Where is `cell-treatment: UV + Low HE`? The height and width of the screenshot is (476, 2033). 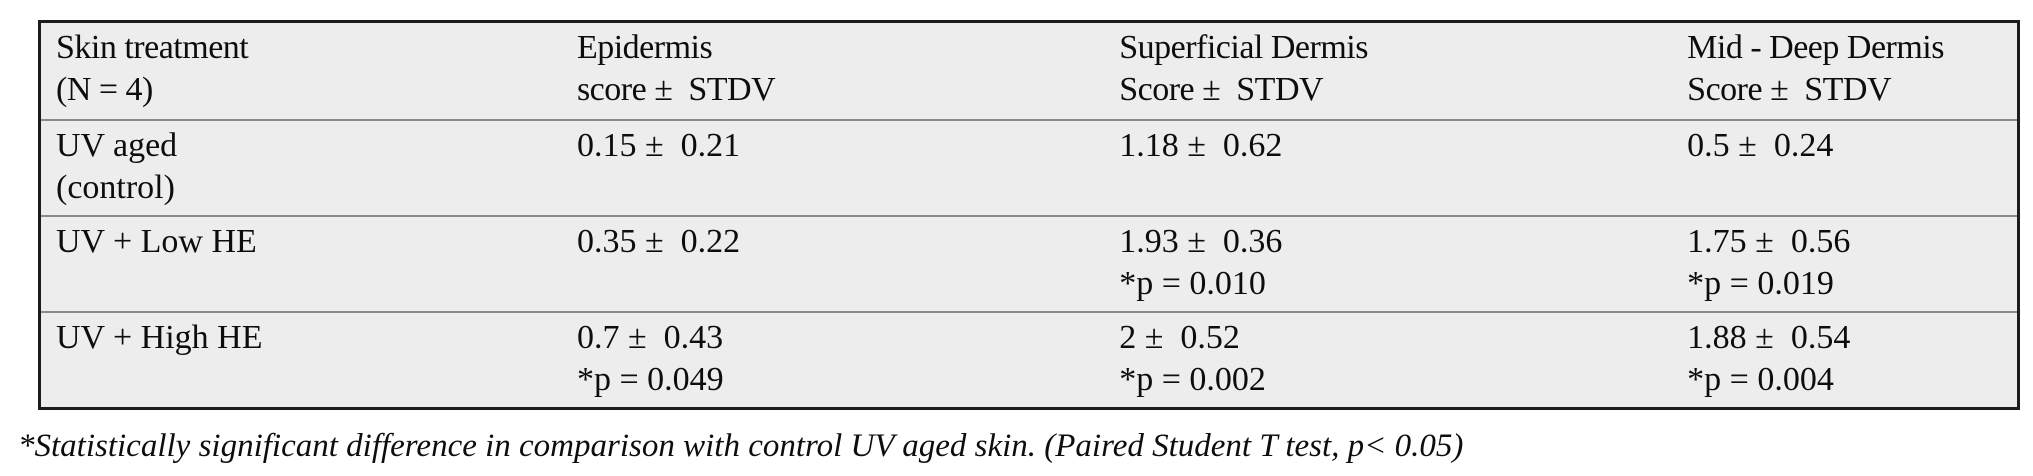 cell-treatment: UV + Low HE is located at coordinates (156, 241).